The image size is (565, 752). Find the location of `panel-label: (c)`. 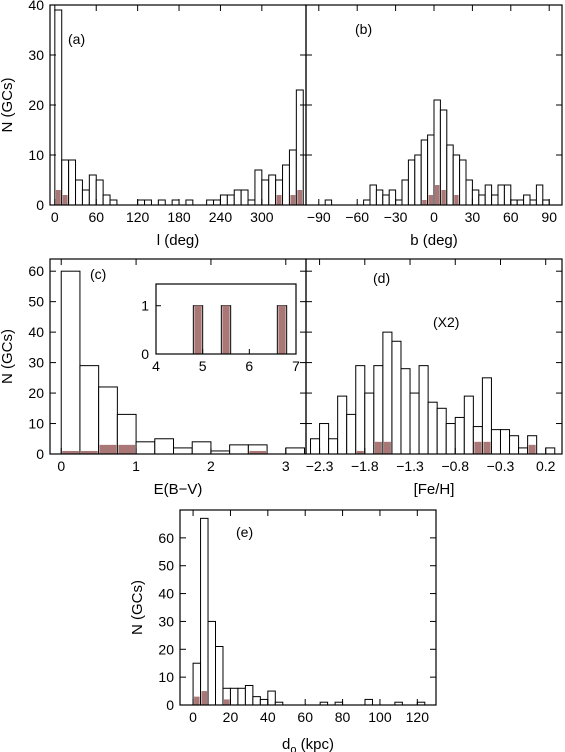

panel-label: (c) is located at coordinates (98, 274).